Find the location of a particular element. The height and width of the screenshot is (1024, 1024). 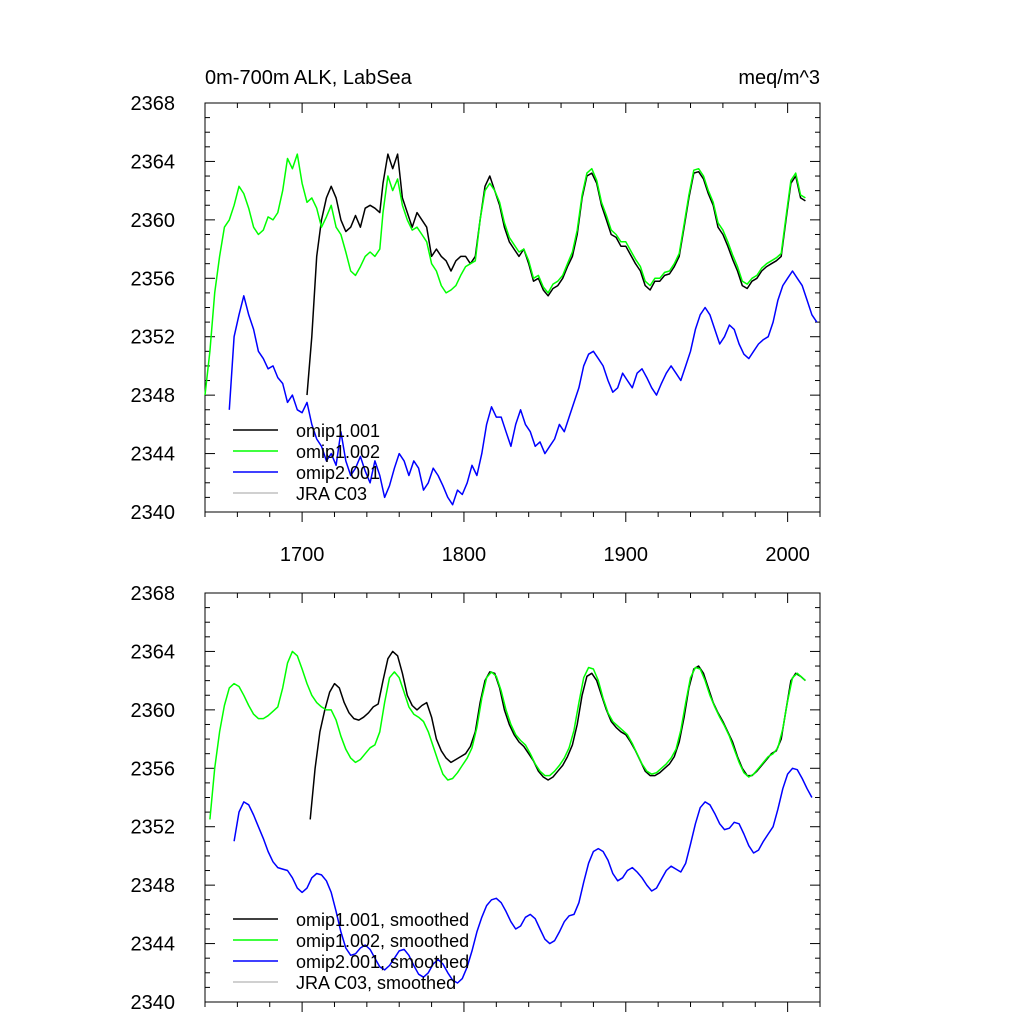

legend-label: omip1.002 is located at coordinates (338, 452).